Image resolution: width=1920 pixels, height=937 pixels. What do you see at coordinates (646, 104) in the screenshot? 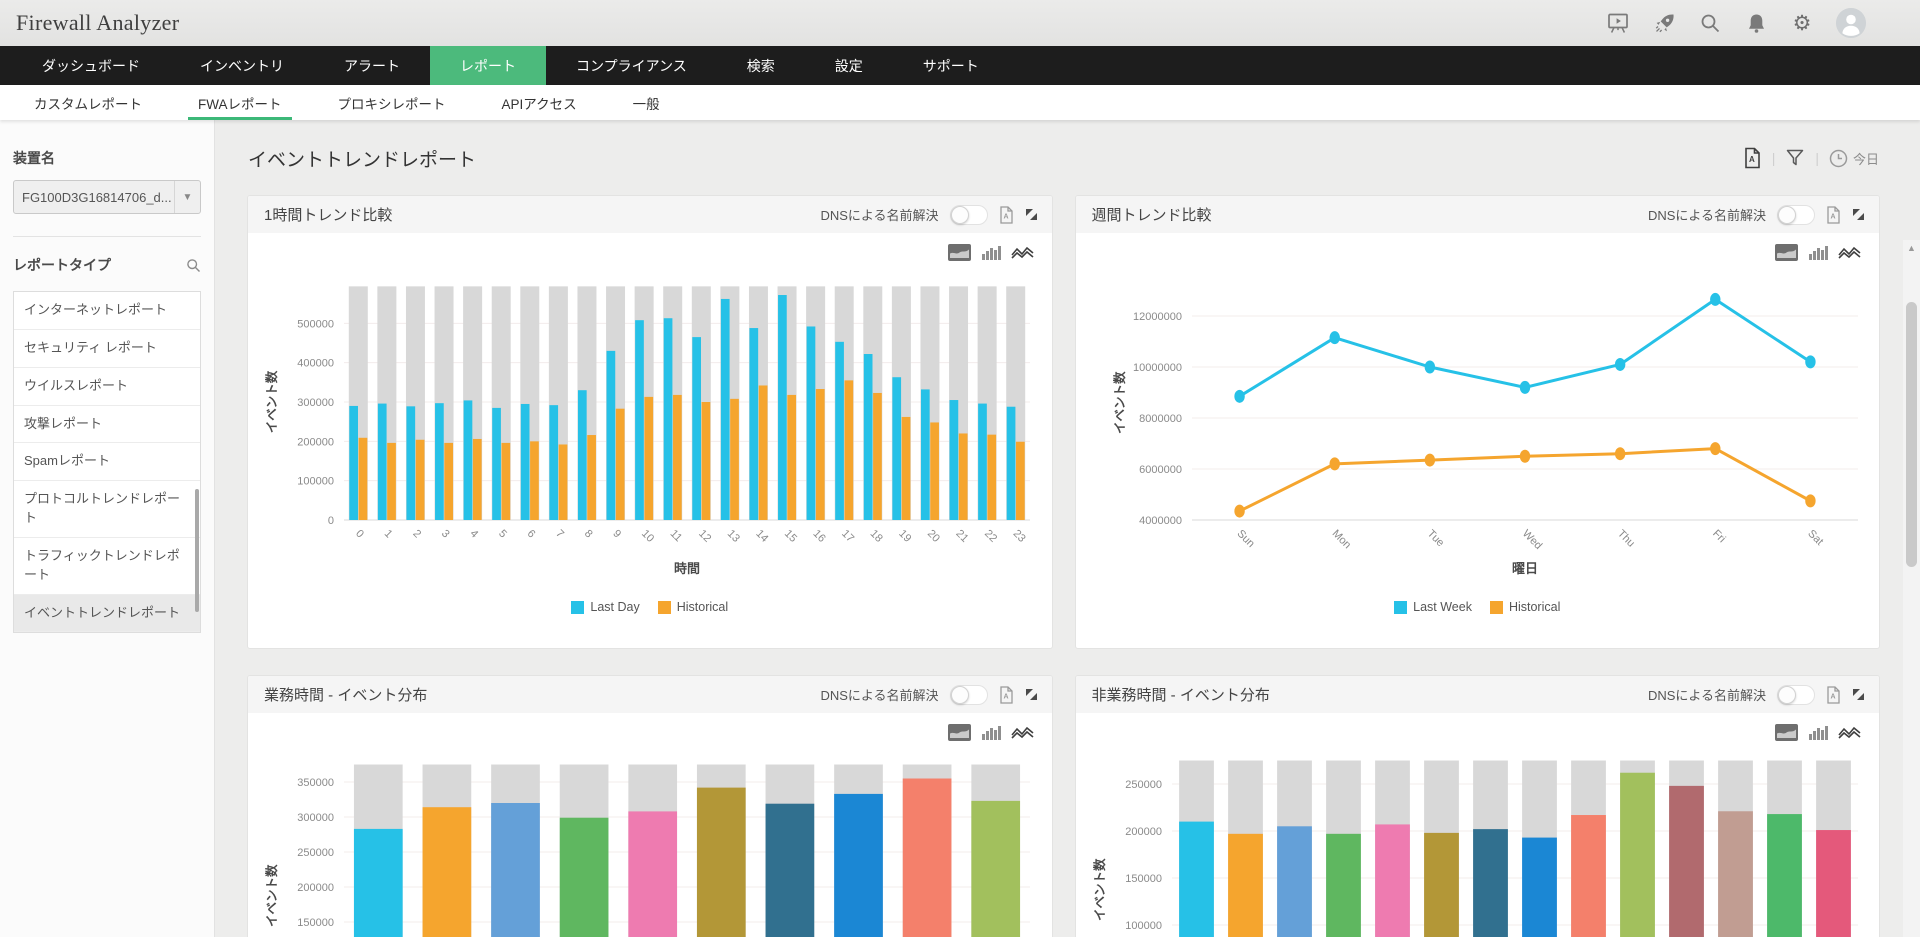
I see `subnav-tab-general: 一般` at bounding box center [646, 104].